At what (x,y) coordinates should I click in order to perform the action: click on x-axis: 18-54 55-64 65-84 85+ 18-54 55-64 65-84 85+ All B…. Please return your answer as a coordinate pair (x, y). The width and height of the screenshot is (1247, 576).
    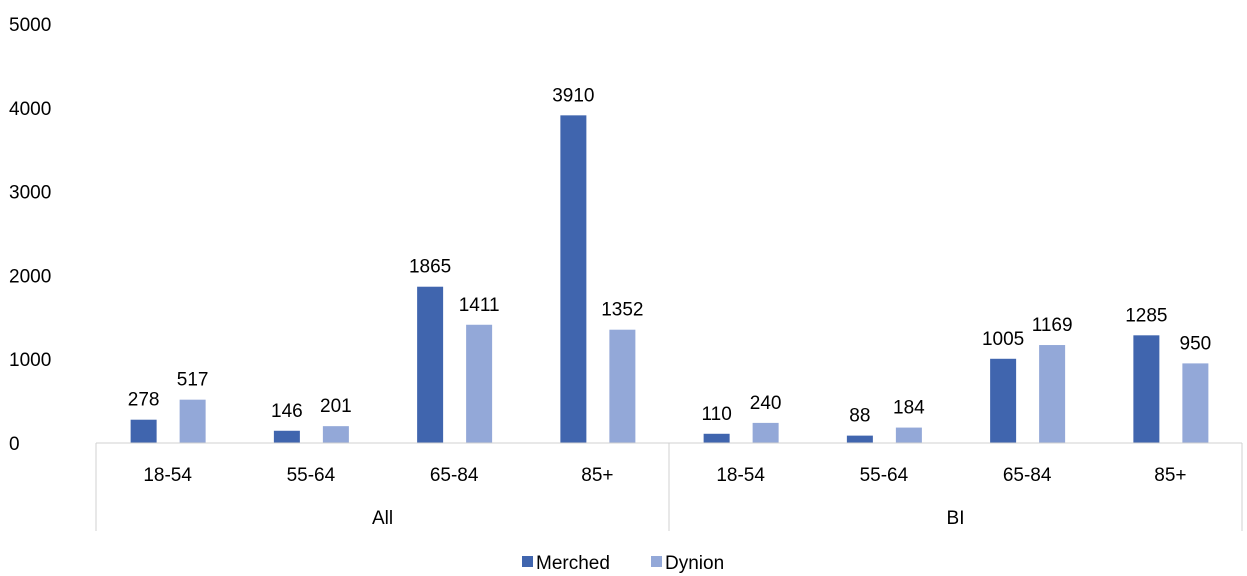
    Looking at the image, I should click on (669, 486).